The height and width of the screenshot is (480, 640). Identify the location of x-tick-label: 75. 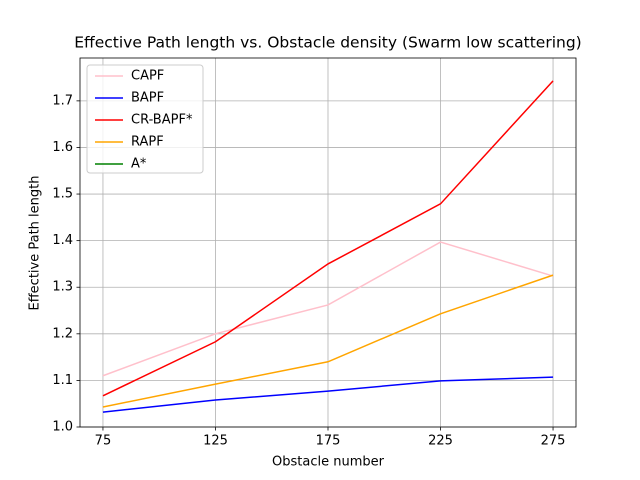
(103, 441).